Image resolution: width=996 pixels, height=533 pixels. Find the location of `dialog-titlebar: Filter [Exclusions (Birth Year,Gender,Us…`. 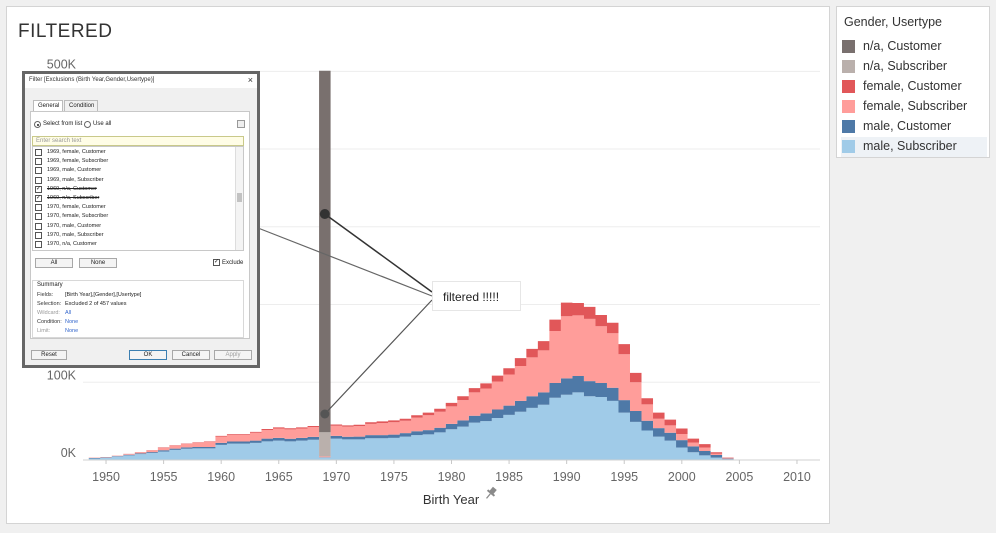

dialog-titlebar: Filter [Exclusions (Birth Year,Gender,Us… is located at coordinates (141, 81).